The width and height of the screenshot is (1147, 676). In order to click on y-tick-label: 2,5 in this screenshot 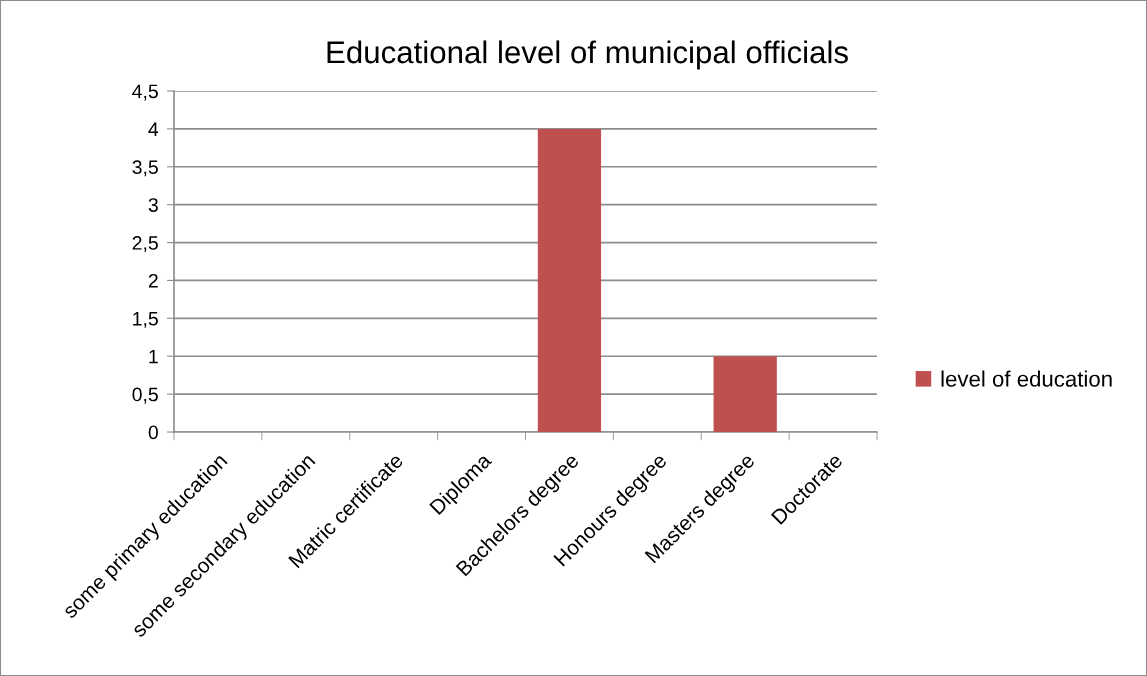, I will do `click(145, 244)`.